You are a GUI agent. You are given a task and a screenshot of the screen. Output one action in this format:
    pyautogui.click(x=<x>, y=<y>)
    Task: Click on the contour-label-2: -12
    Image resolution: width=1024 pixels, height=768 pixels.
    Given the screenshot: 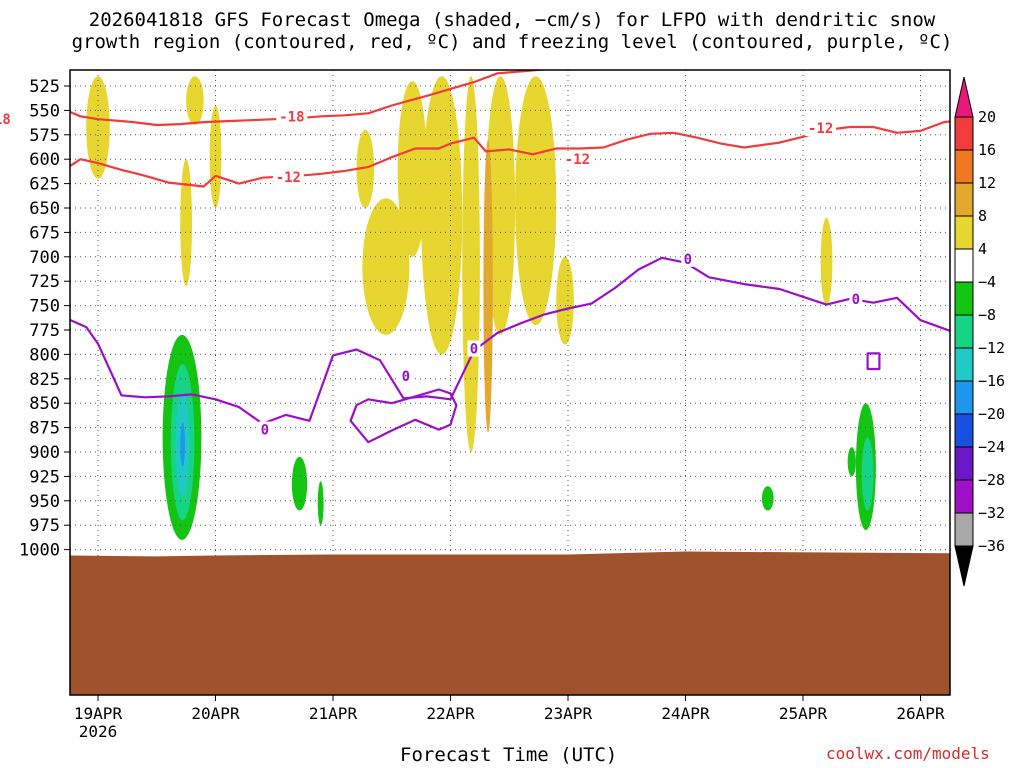 What is the action you would take?
    pyautogui.click(x=288, y=178)
    